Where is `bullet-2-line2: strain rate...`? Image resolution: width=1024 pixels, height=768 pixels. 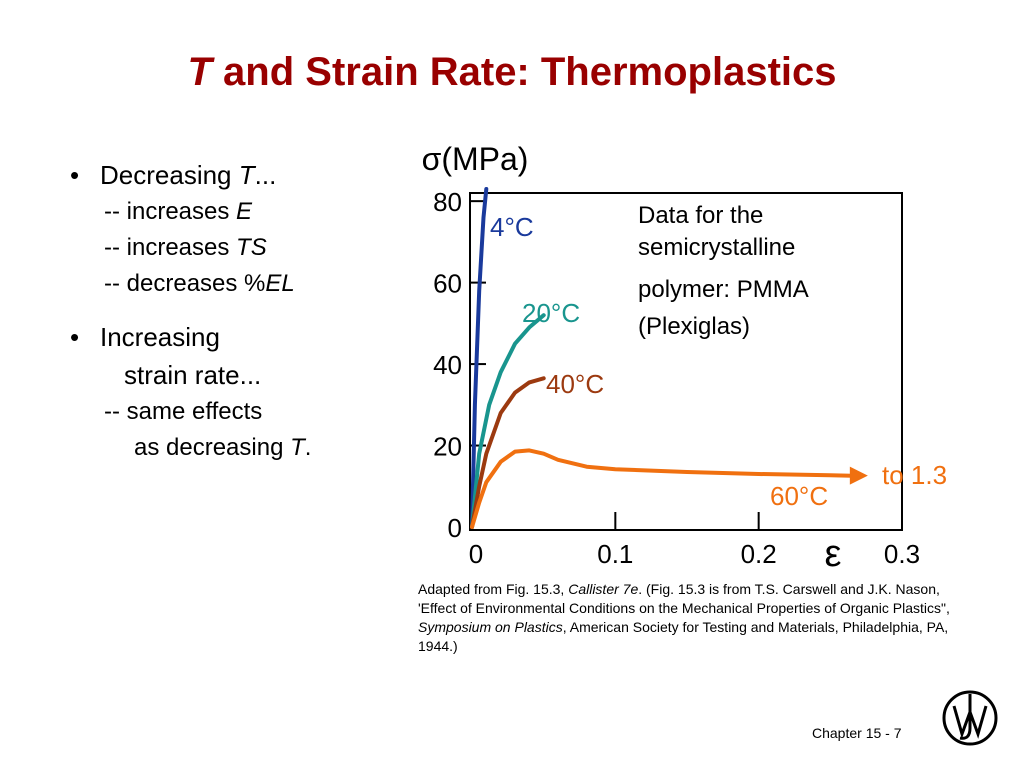
bullet-2-line2: strain rate... is located at coordinates (193, 375).